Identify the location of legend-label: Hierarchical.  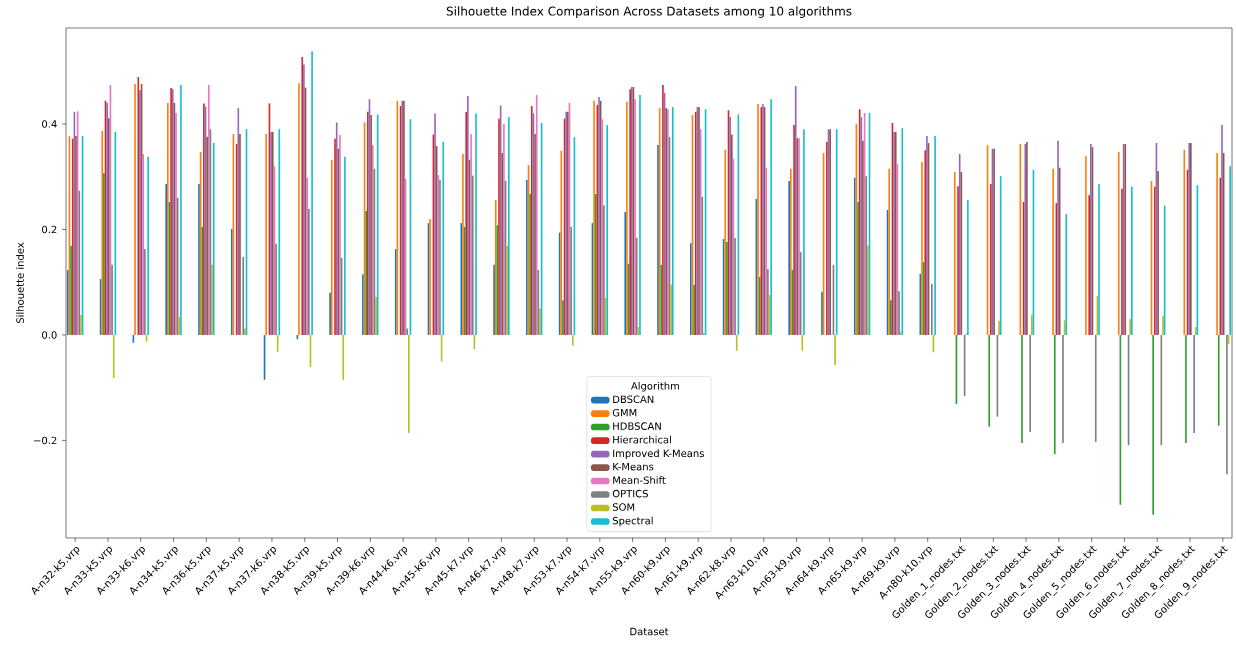
(642, 439).